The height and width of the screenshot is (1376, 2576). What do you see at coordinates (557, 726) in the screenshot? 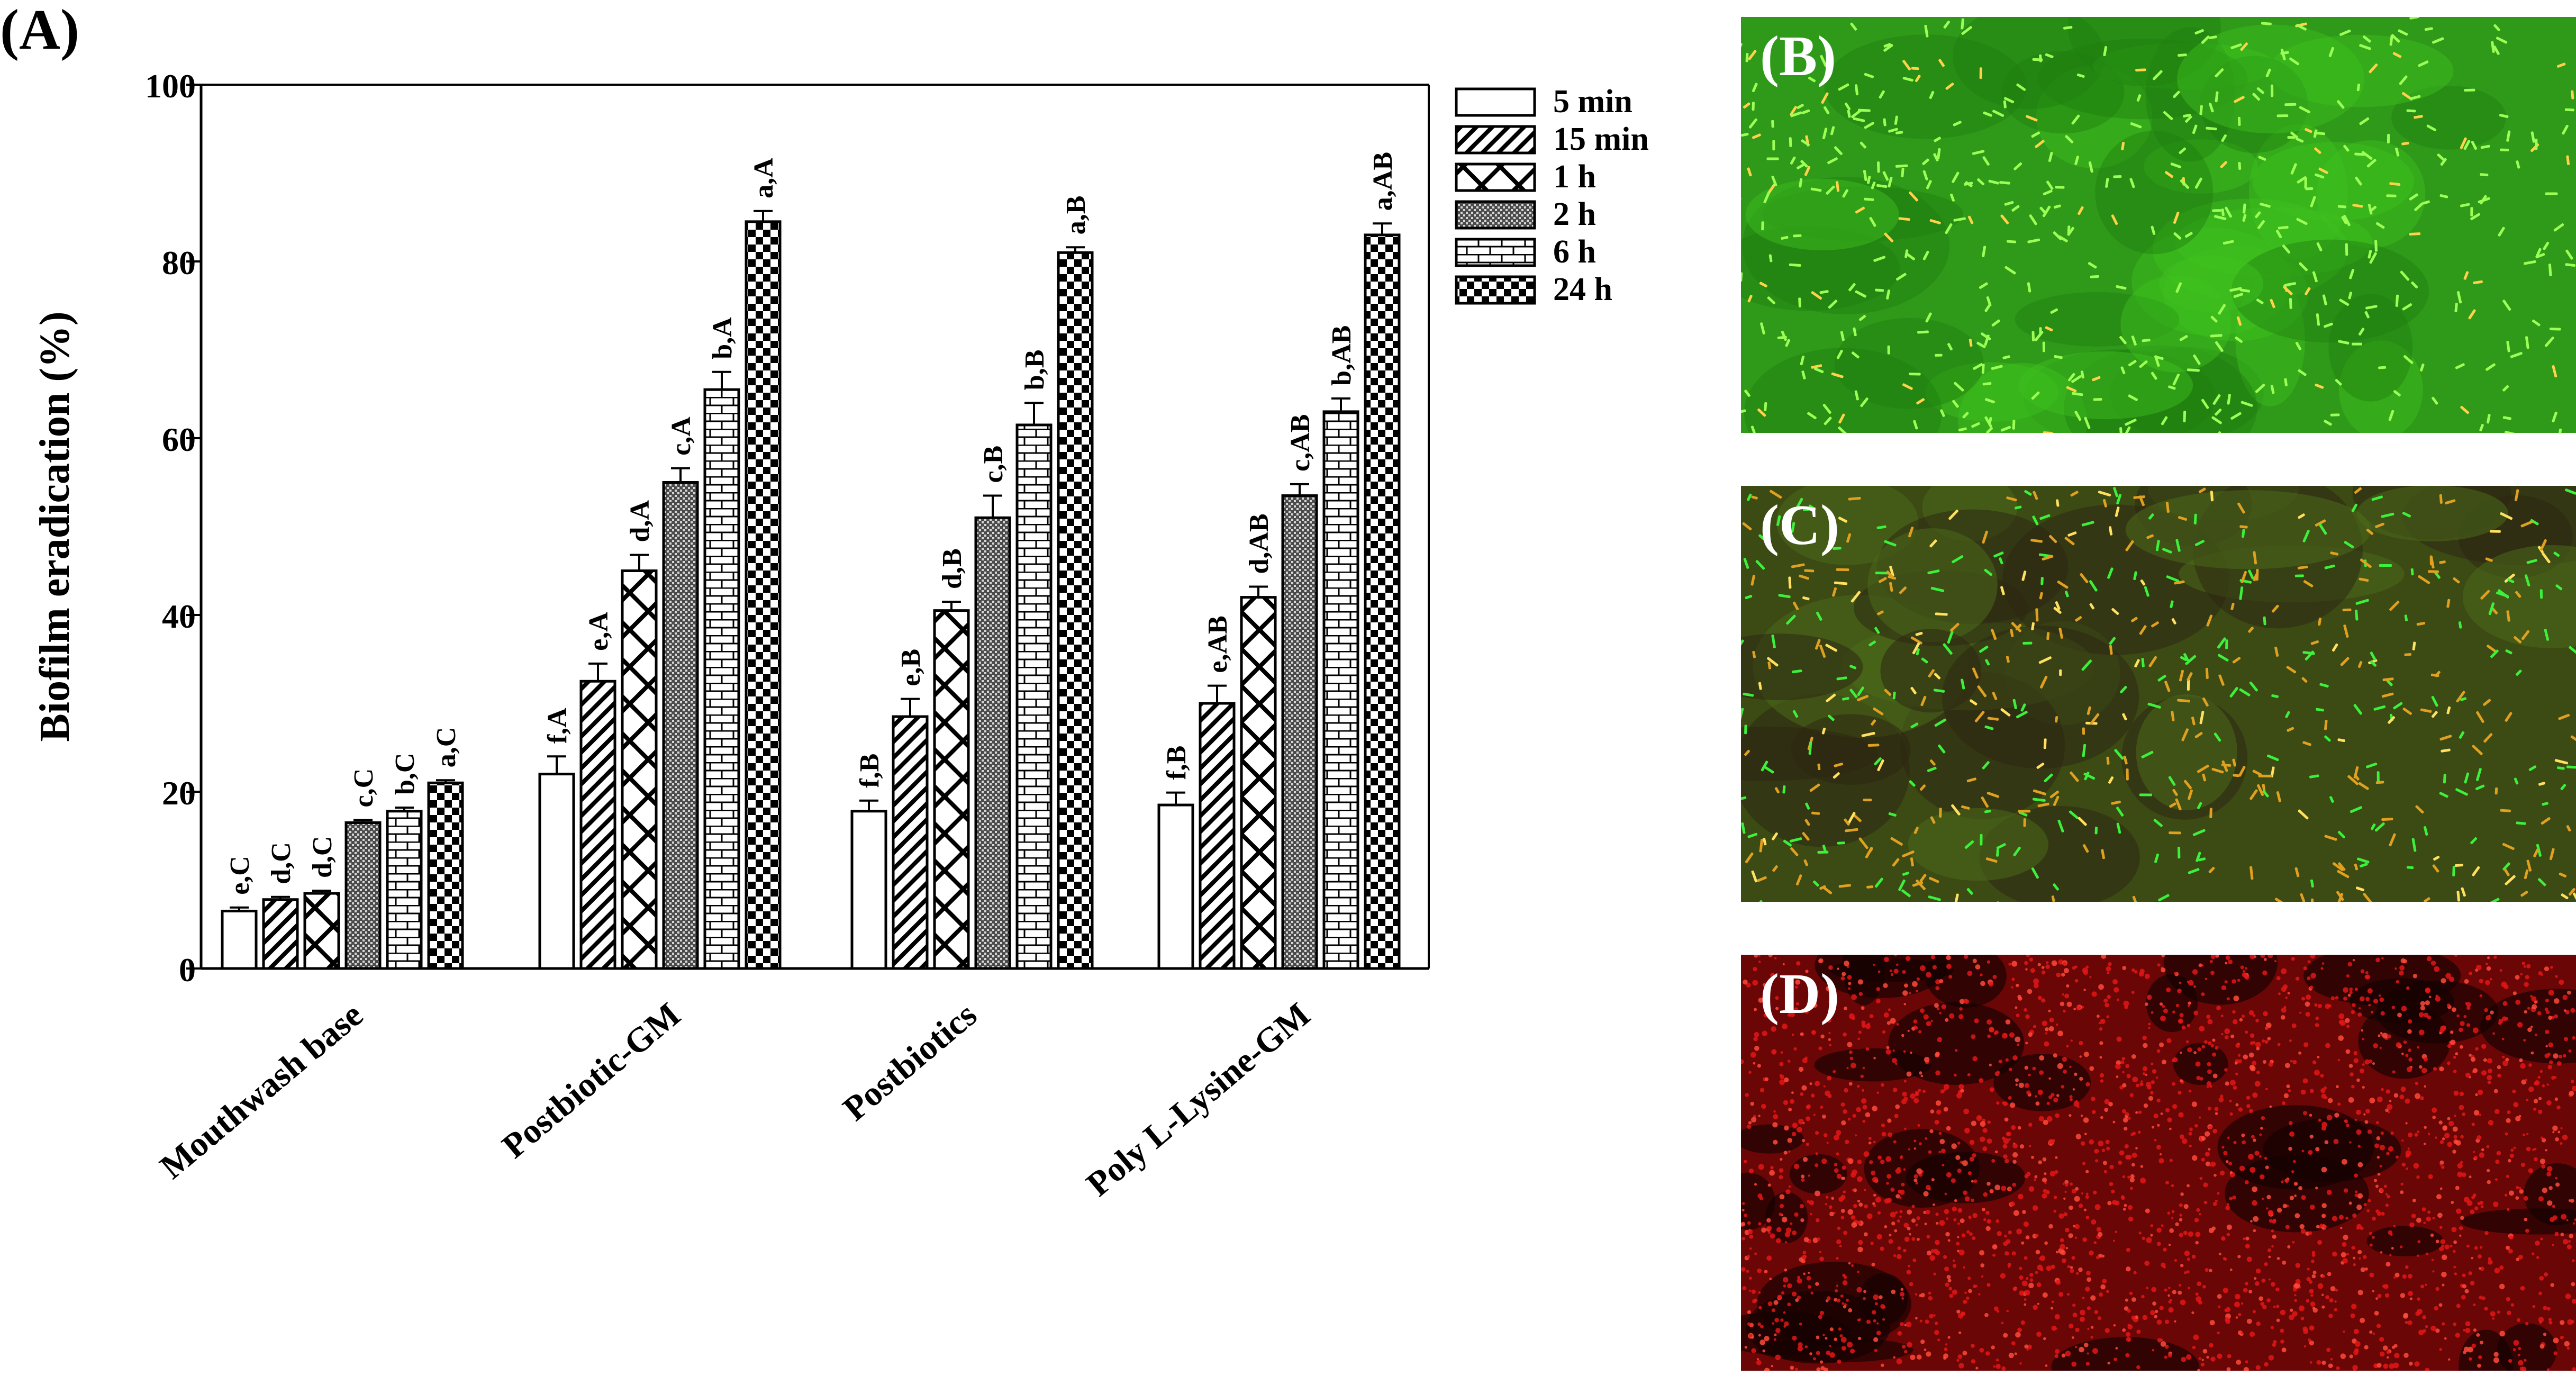
I see `significance-label: f,A` at bounding box center [557, 726].